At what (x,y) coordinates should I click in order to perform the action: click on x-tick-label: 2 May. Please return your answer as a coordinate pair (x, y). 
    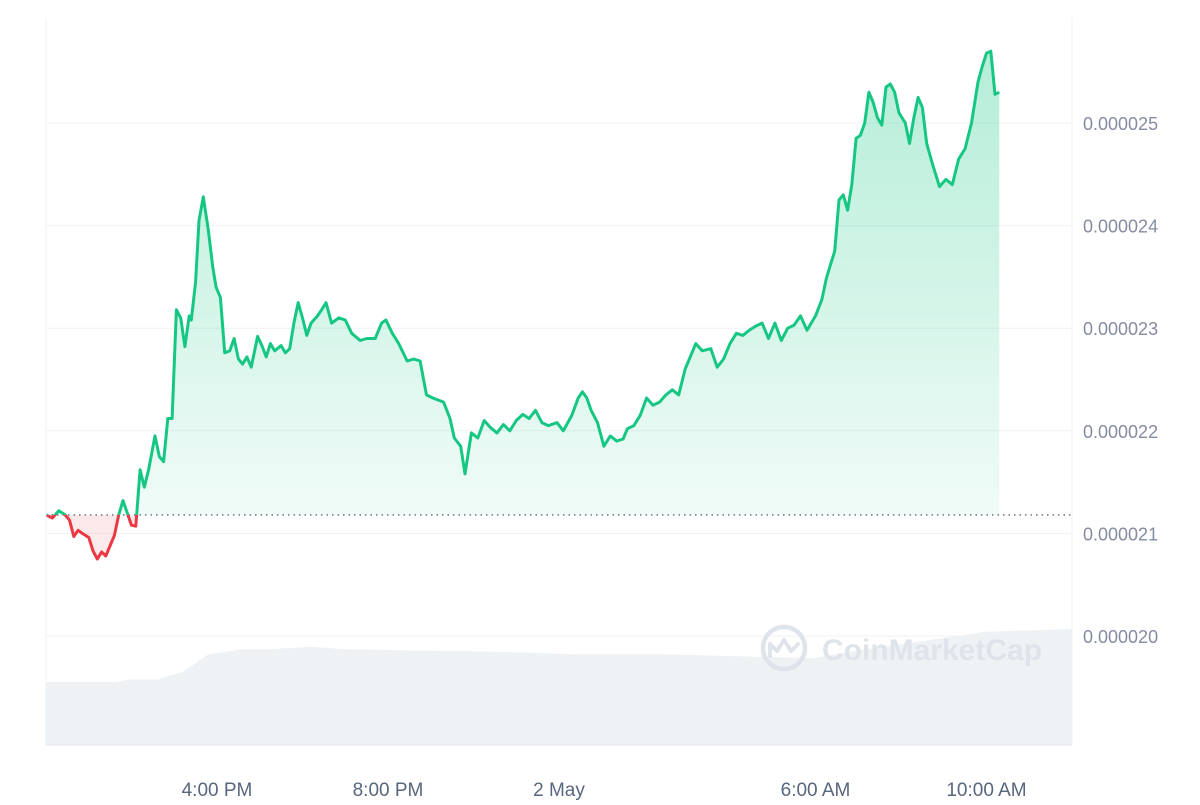
    Looking at the image, I should click on (559, 790).